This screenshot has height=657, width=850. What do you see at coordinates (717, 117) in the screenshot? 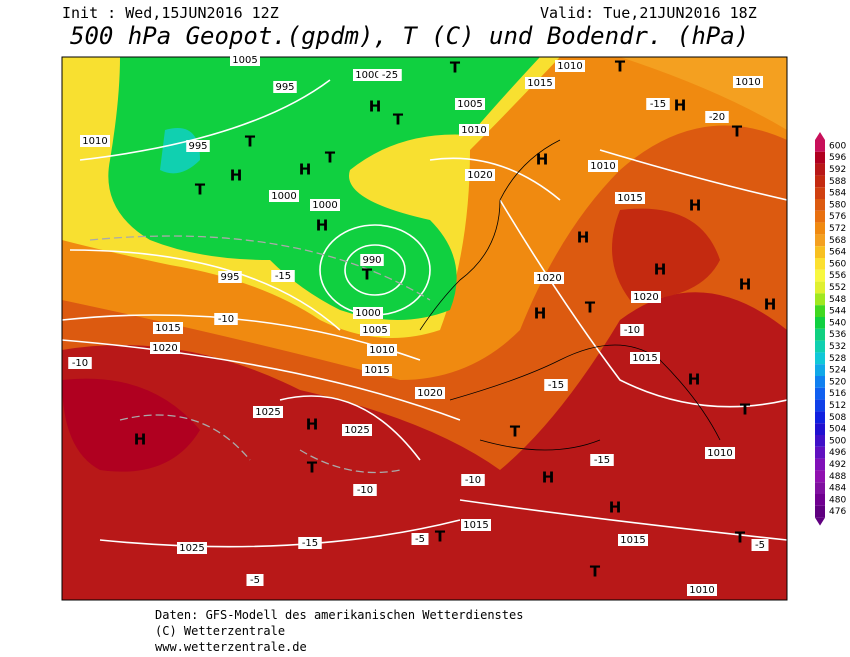
I see `isoline-label: -20` at bounding box center [717, 117].